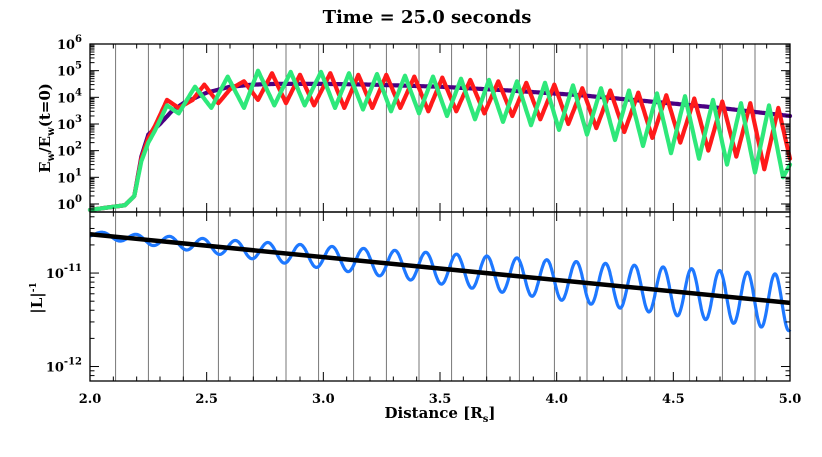 The height and width of the screenshot is (457, 822). Describe the element at coordinates (45, 105) in the screenshot. I see `top-ylabel-tail: (t=0)` at that location.